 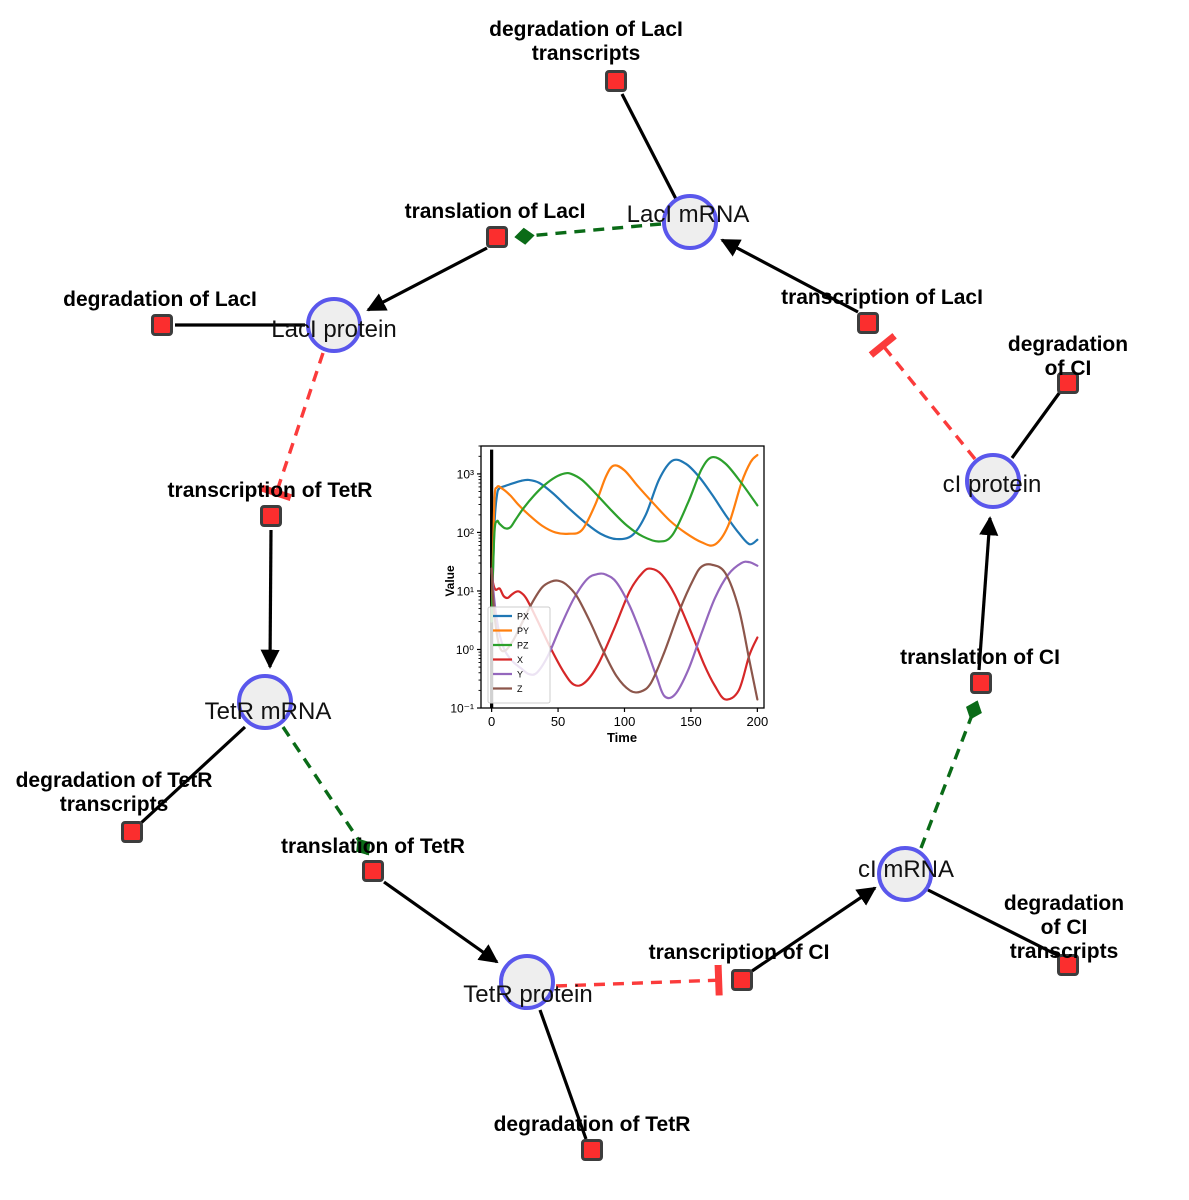 What do you see at coordinates (690, 222) in the screenshot?
I see `species-node-lacI-mrna` at bounding box center [690, 222].